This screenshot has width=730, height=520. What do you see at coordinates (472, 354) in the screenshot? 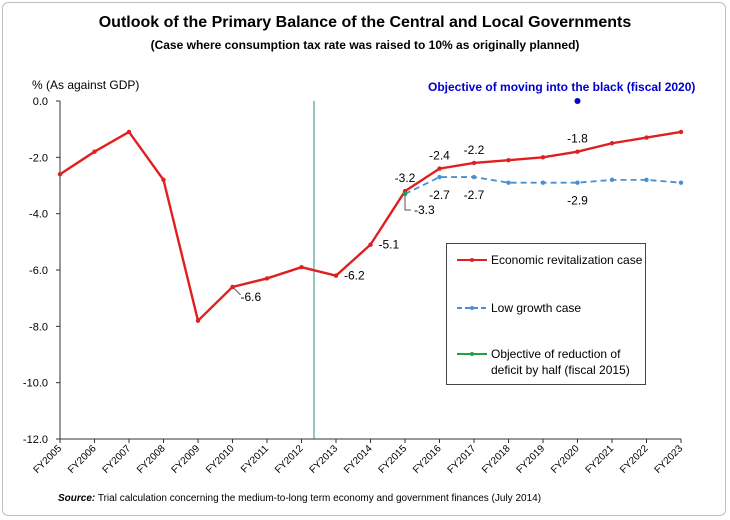
I see `legend-swatch-half-deficit` at bounding box center [472, 354].